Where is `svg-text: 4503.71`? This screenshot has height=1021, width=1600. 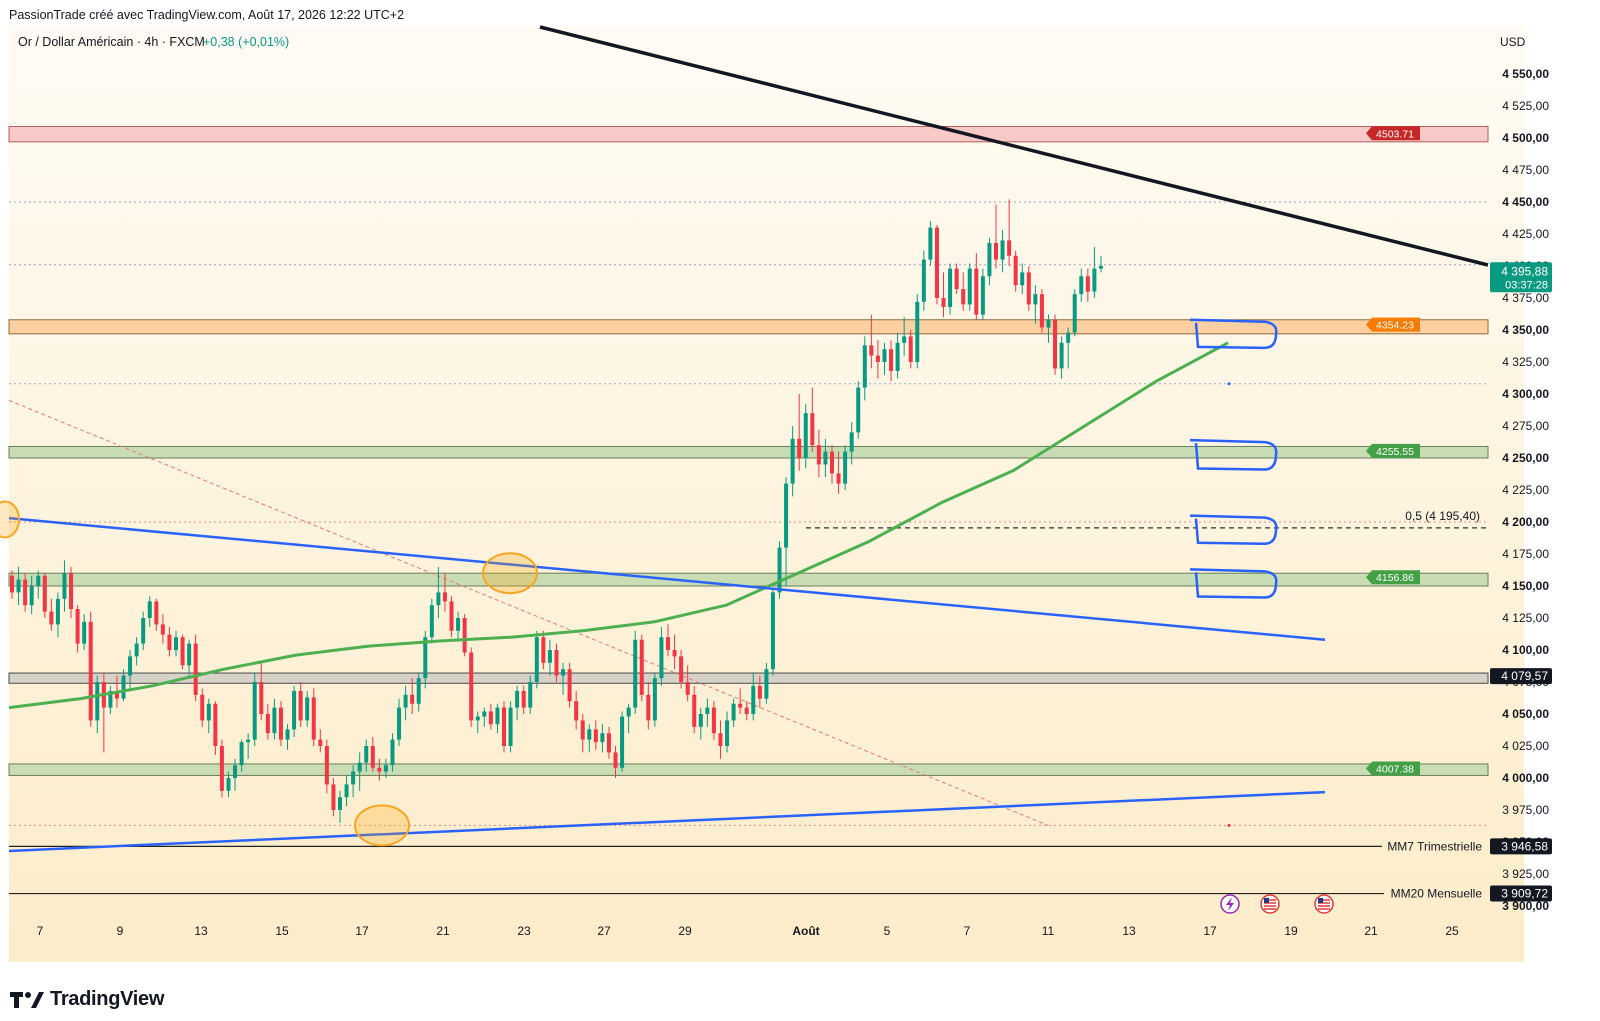 svg-text: 4503.71 is located at coordinates (1395, 134).